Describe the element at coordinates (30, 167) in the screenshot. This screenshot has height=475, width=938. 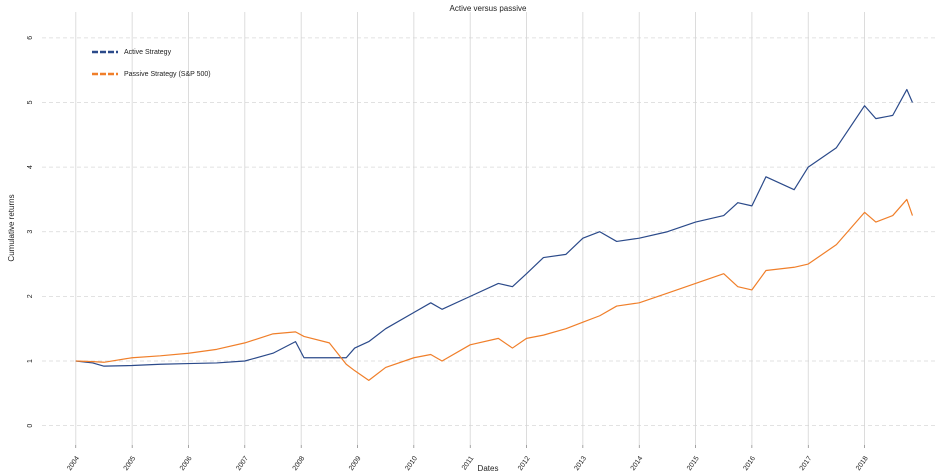
I see `y-tick-label: 4` at that location.